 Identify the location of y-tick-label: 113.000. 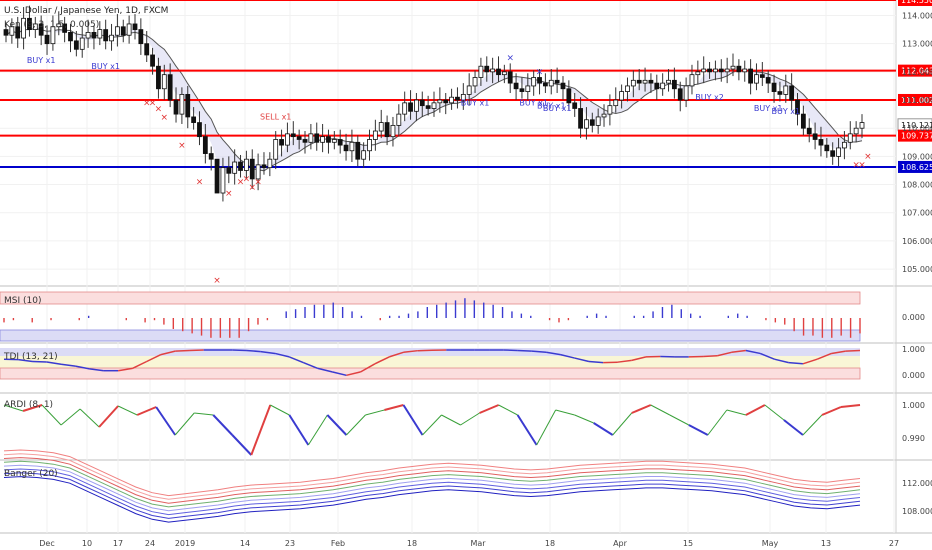
(917, 44).